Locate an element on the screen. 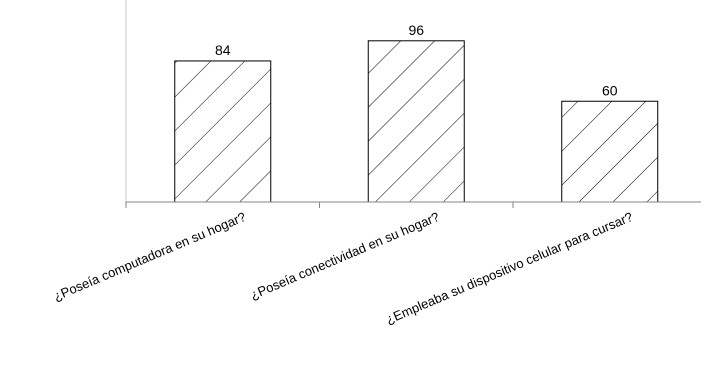  category-label: ¿Poseía computadora en su hogar? is located at coordinates (149, 256).